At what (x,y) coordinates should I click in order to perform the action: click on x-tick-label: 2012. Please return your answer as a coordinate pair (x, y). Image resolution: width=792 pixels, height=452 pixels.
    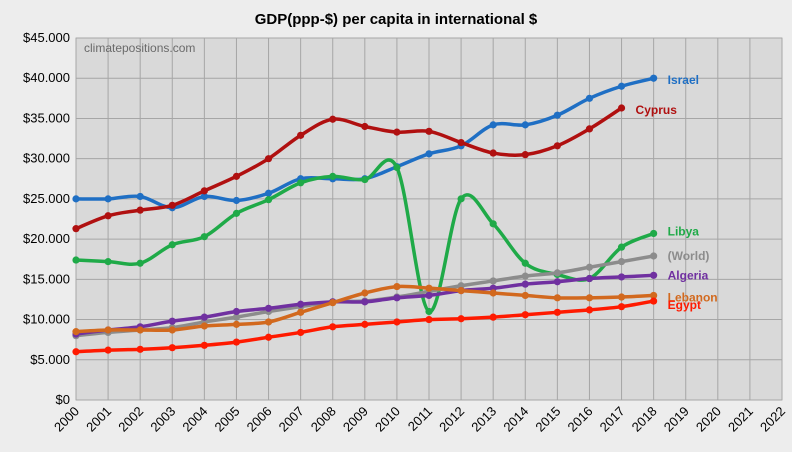
    Looking at the image, I should click on (451, 419).